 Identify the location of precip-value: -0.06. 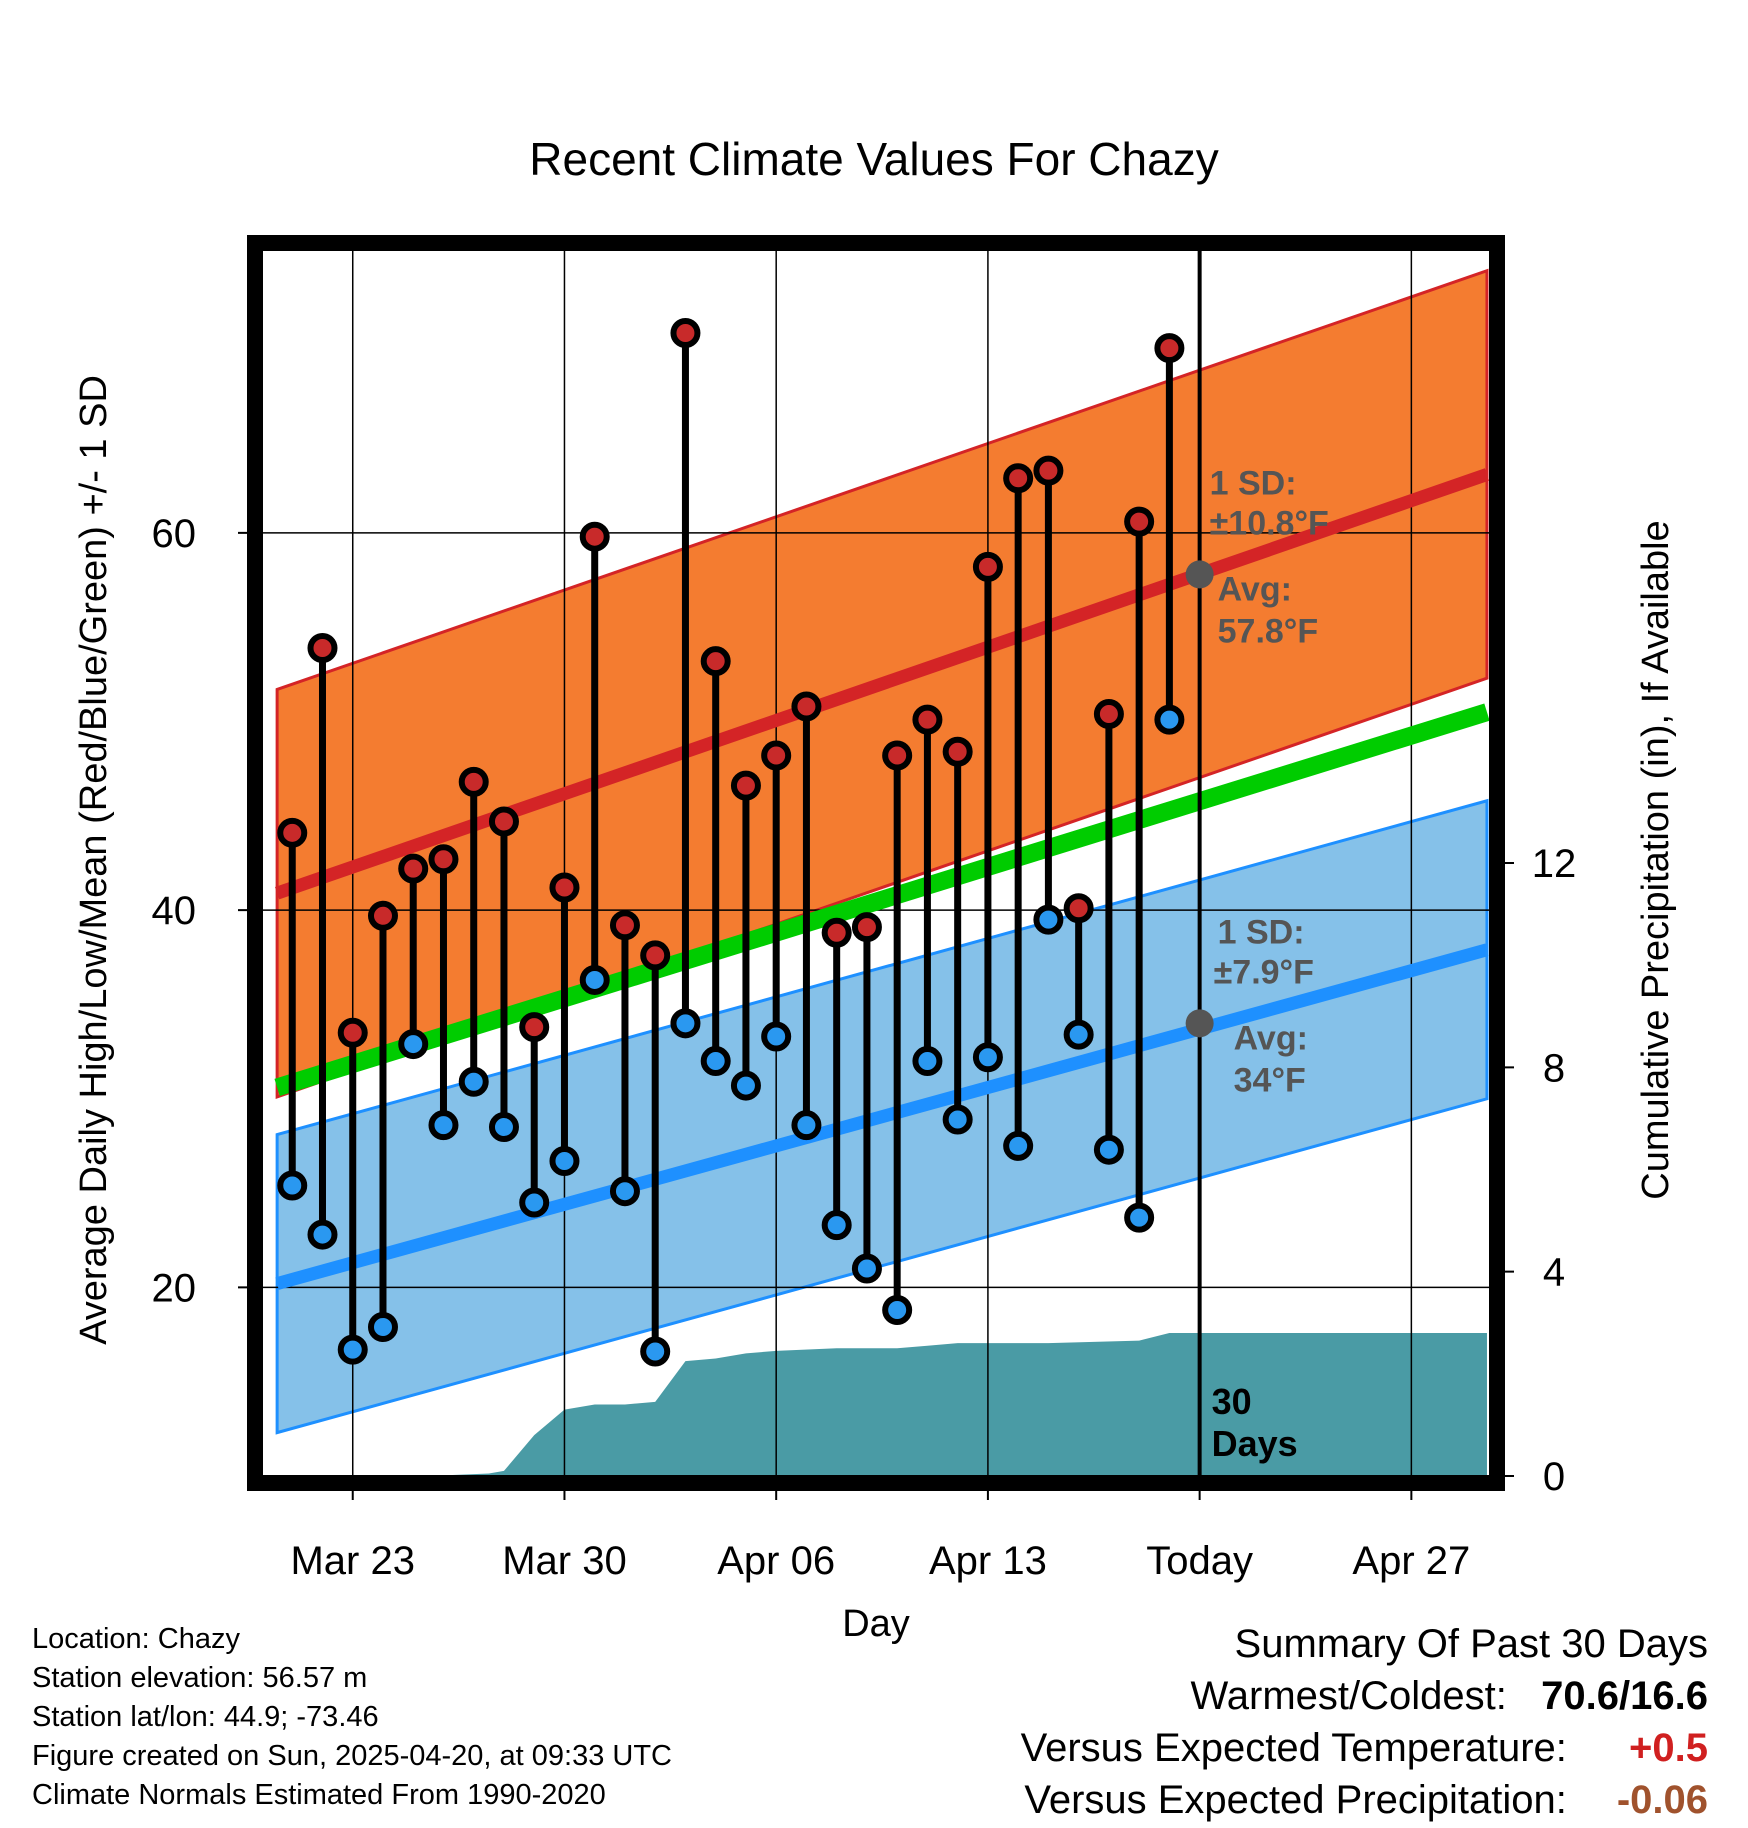
(1662, 1800).